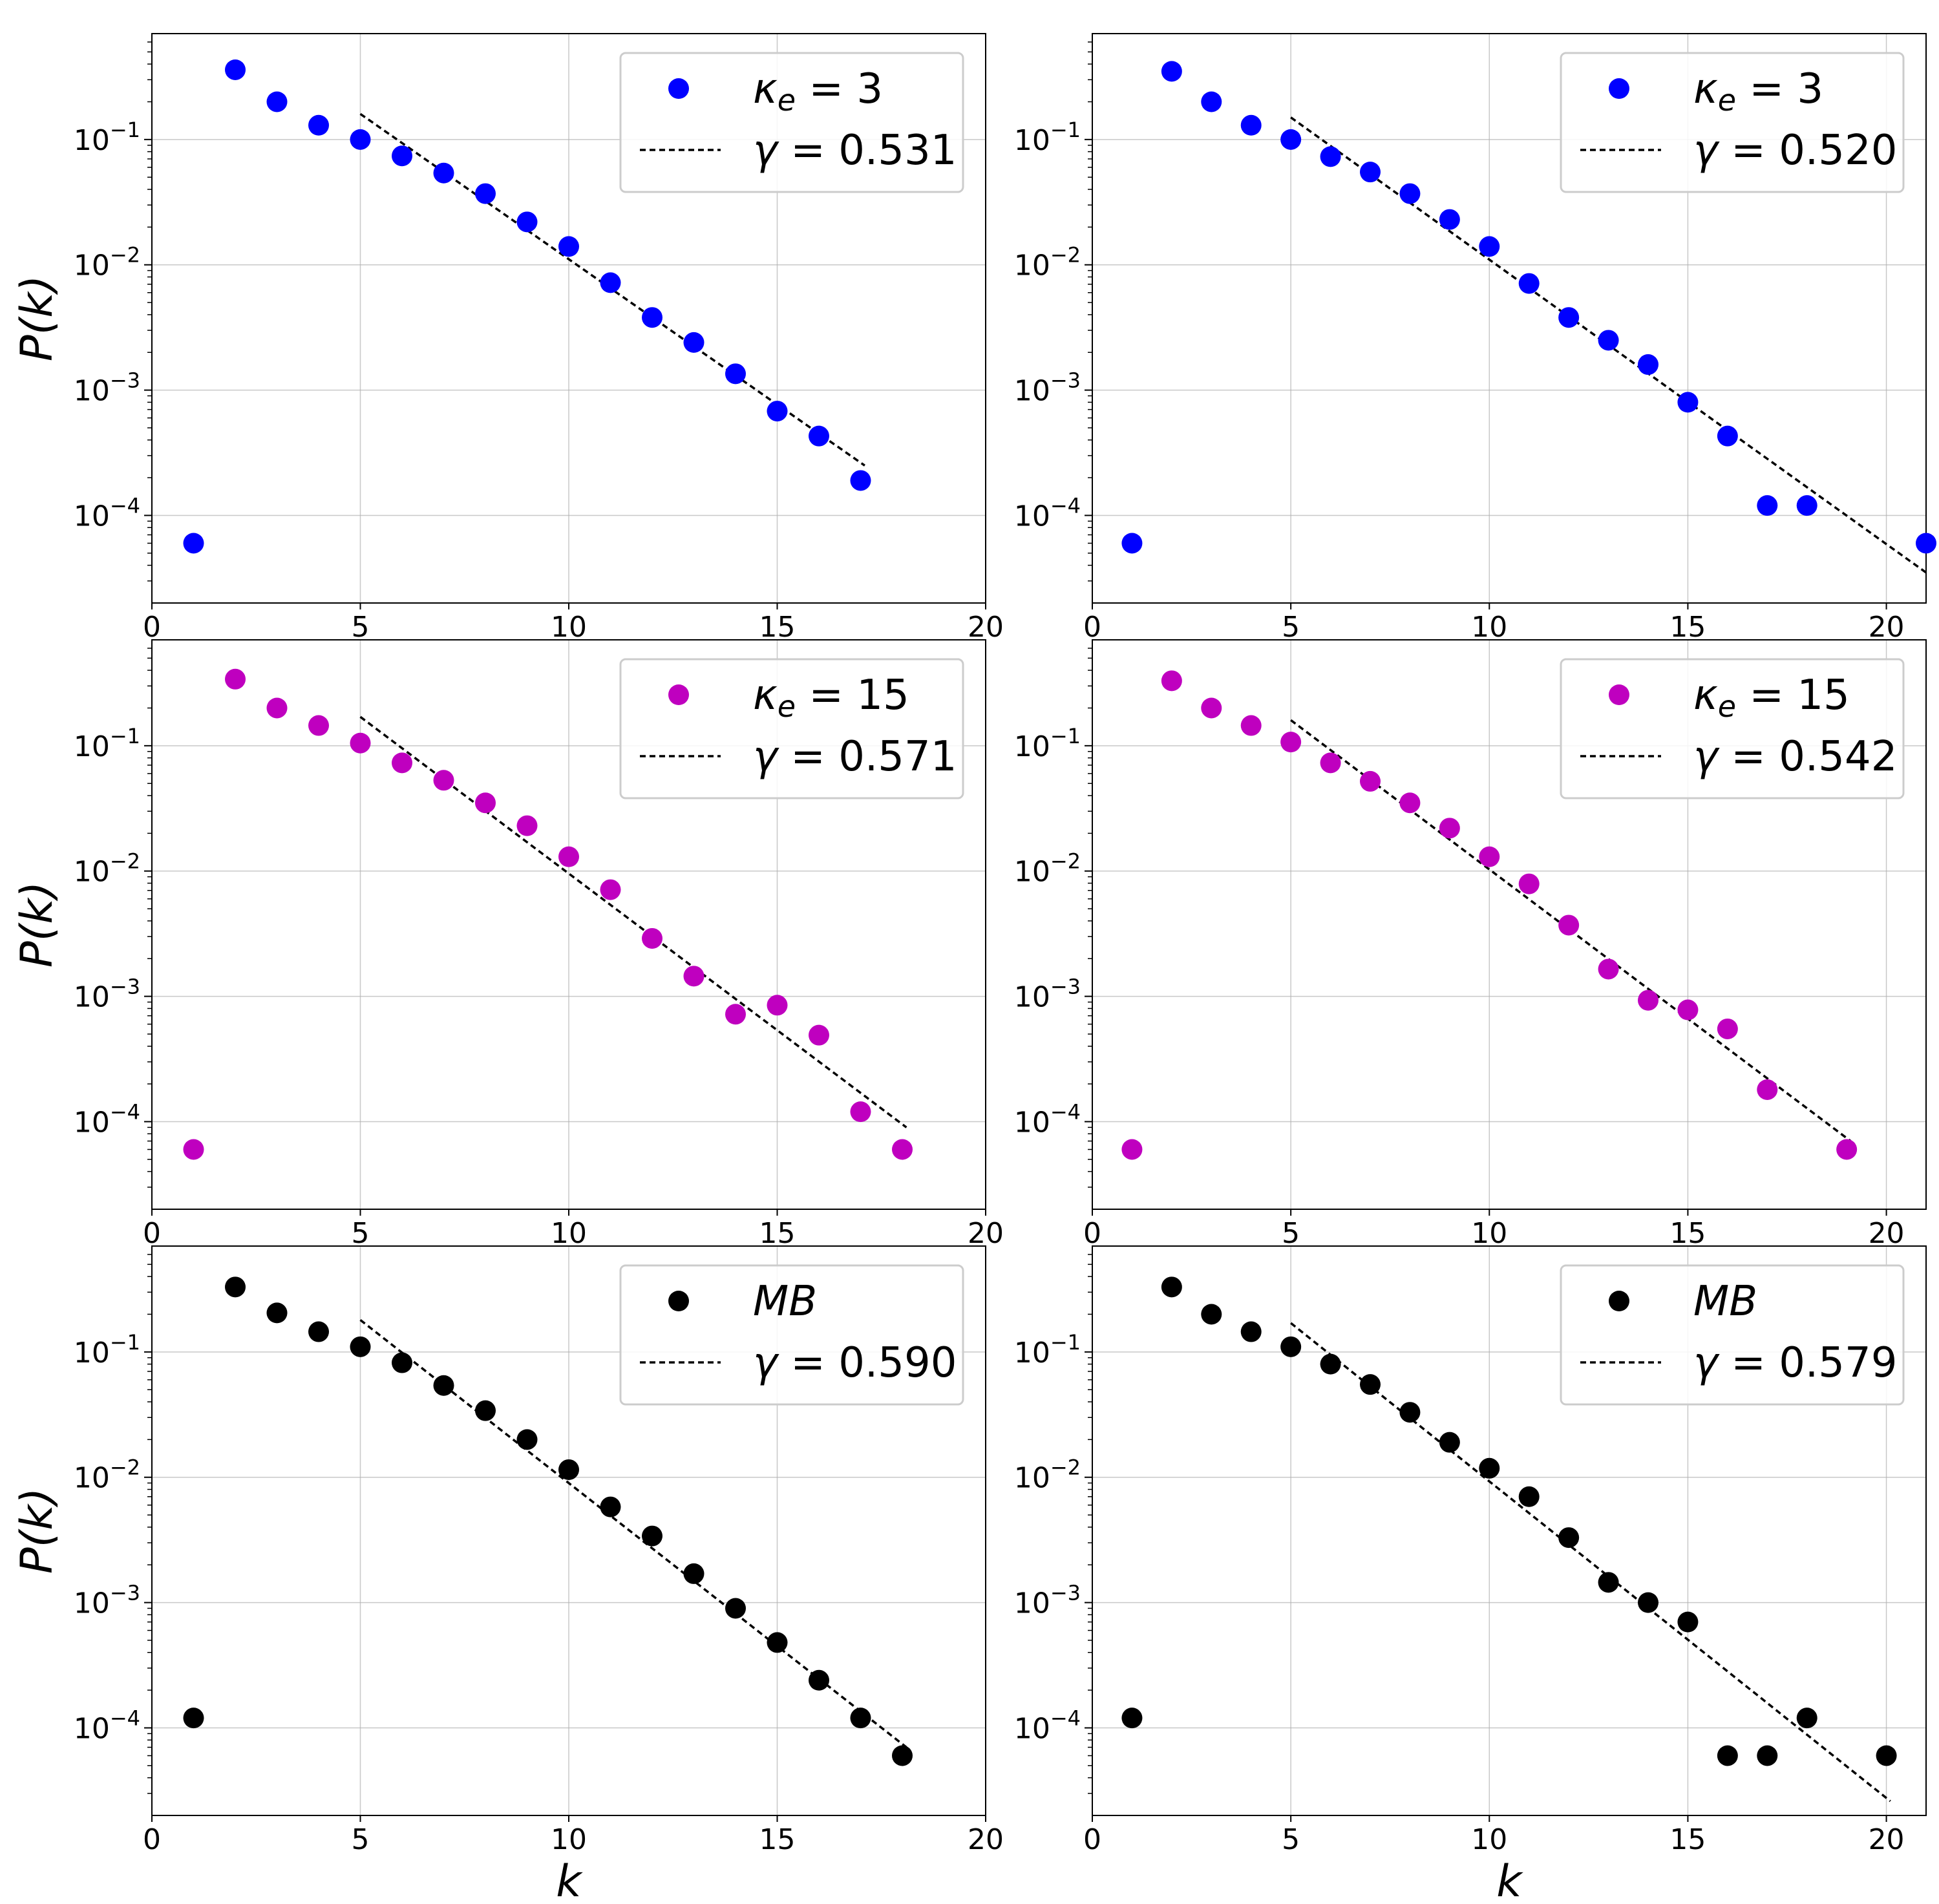 Image resolution: width=1939 pixels, height=1904 pixels. I want to click on y-axis-label: P(k), so click(37, 1531).